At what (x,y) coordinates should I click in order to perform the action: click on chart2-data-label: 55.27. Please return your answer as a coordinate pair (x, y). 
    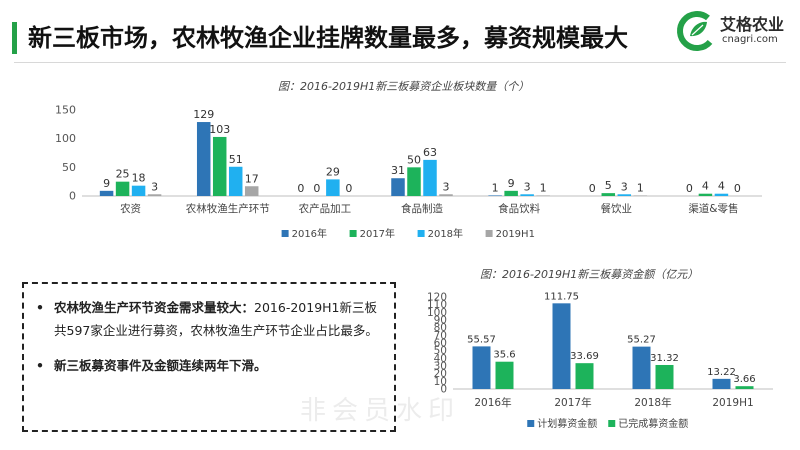
    Looking at the image, I should click on (641, 340).